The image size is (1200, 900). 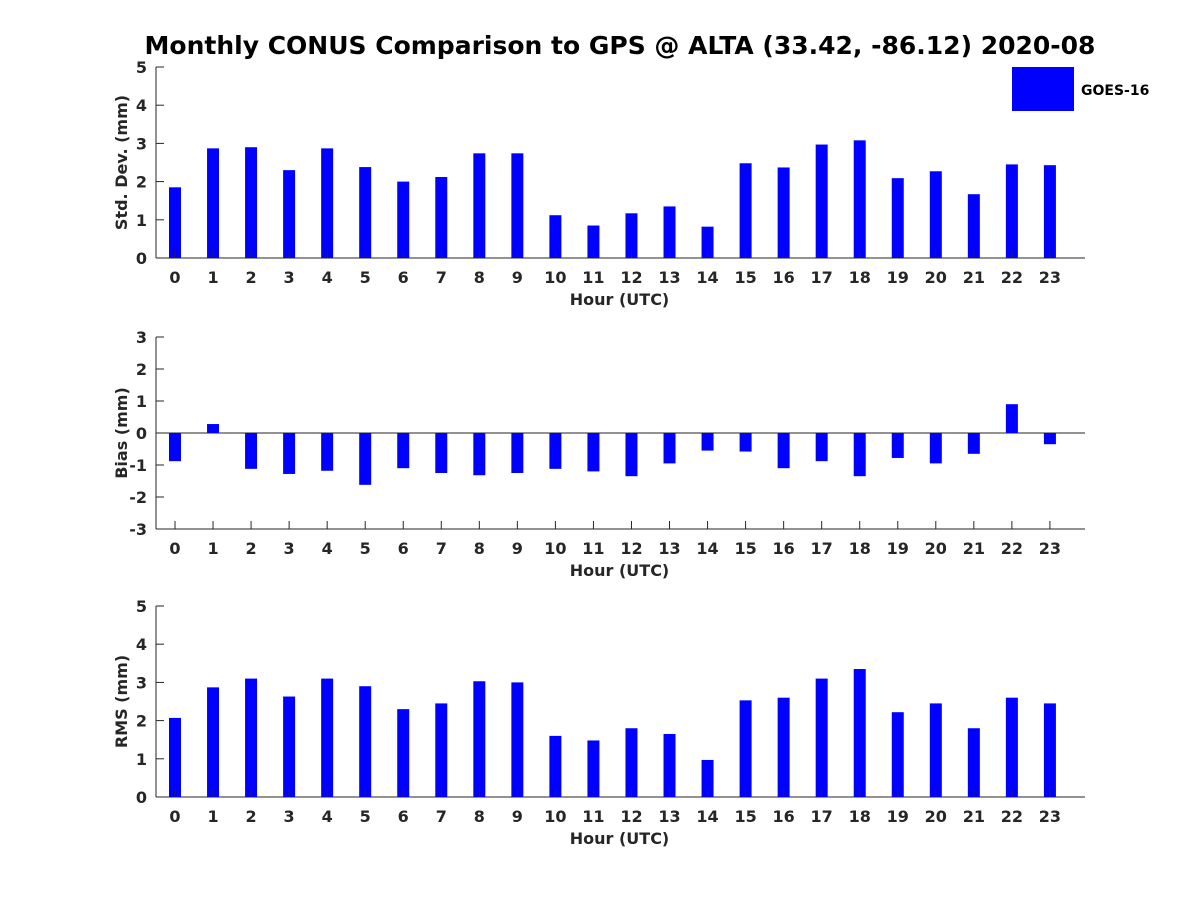 What do you see at coordinates (898, 277) in the screenshot?
I see `x-tick-label: 19` at bounding box center [898, 277].